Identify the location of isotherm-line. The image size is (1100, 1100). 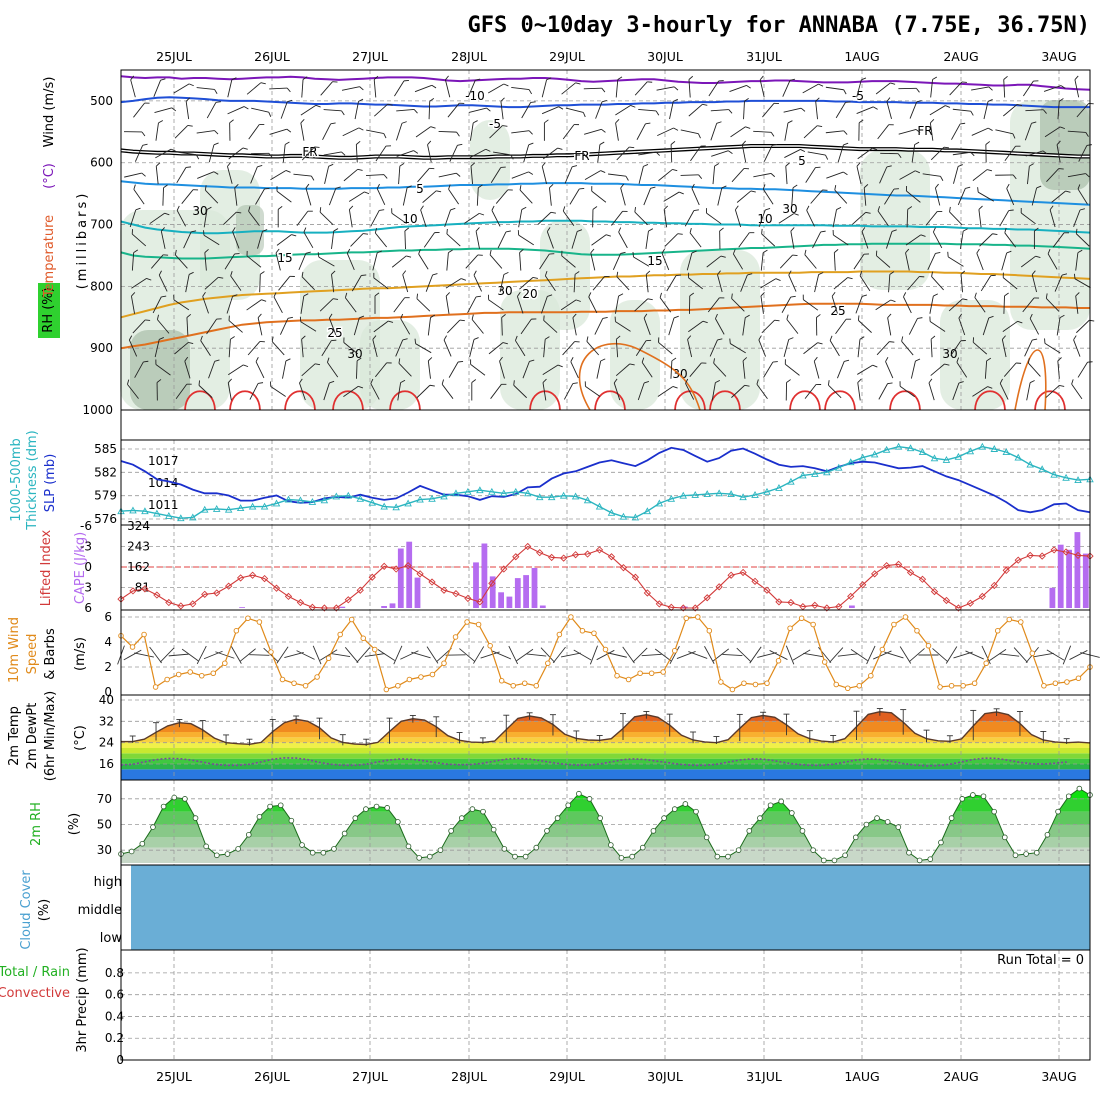
(605, 326).